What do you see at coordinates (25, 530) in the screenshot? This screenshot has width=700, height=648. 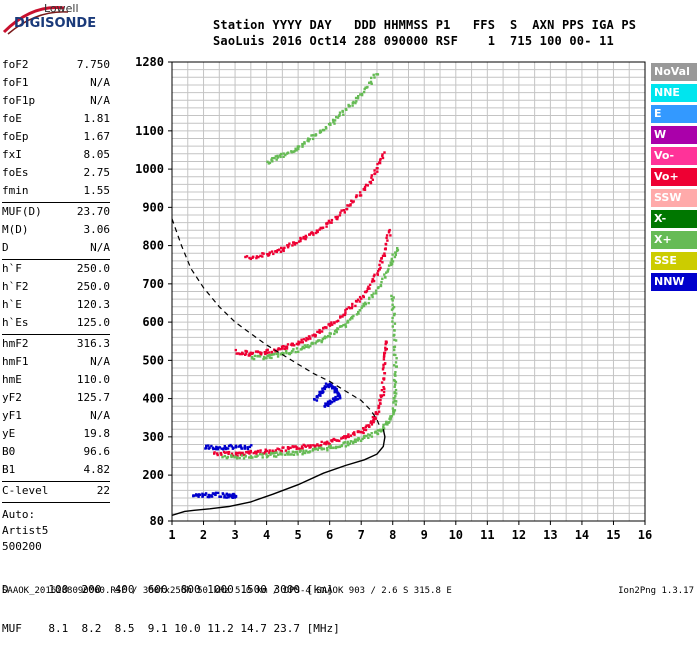 I see `autoscaling-line: Artist5` at bounding box center [25, 530].